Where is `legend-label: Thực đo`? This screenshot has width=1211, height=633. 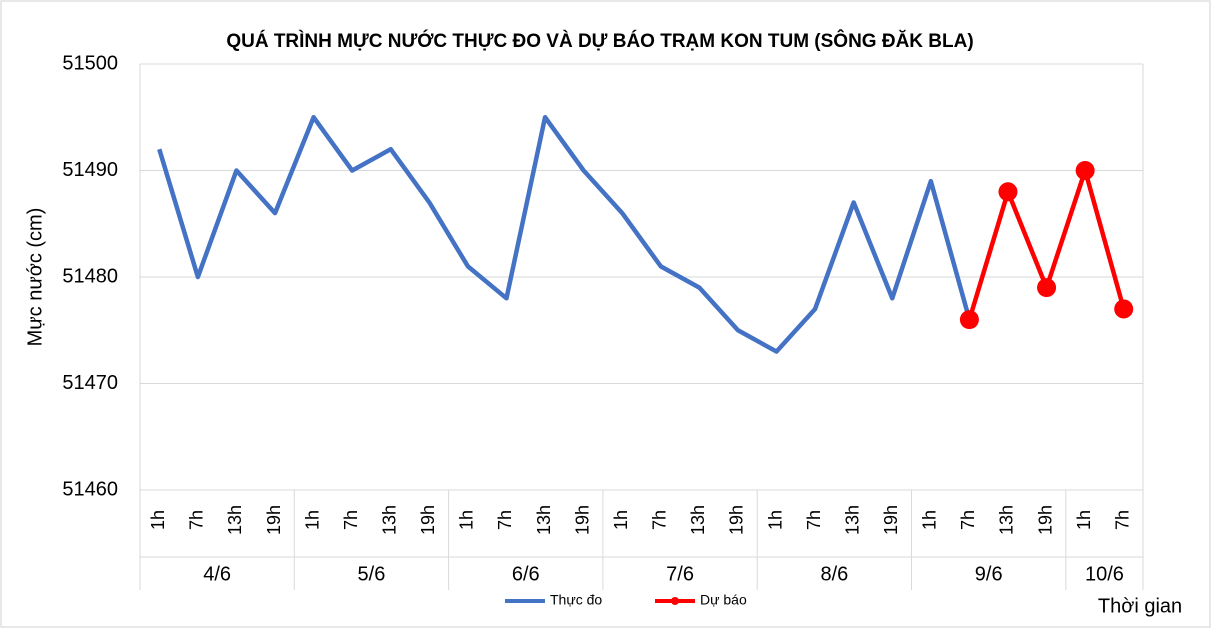 legend-label: Thực đo is located at coordinates (576, 600).